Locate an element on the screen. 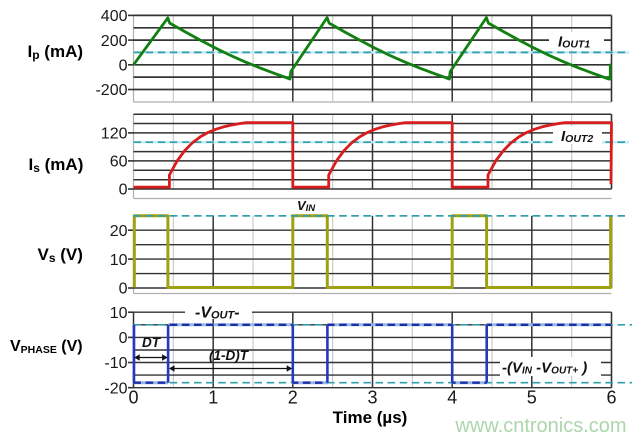 This screenshot has height=441, width=643. svg-text: 400 is located at coordinates (114, 16).